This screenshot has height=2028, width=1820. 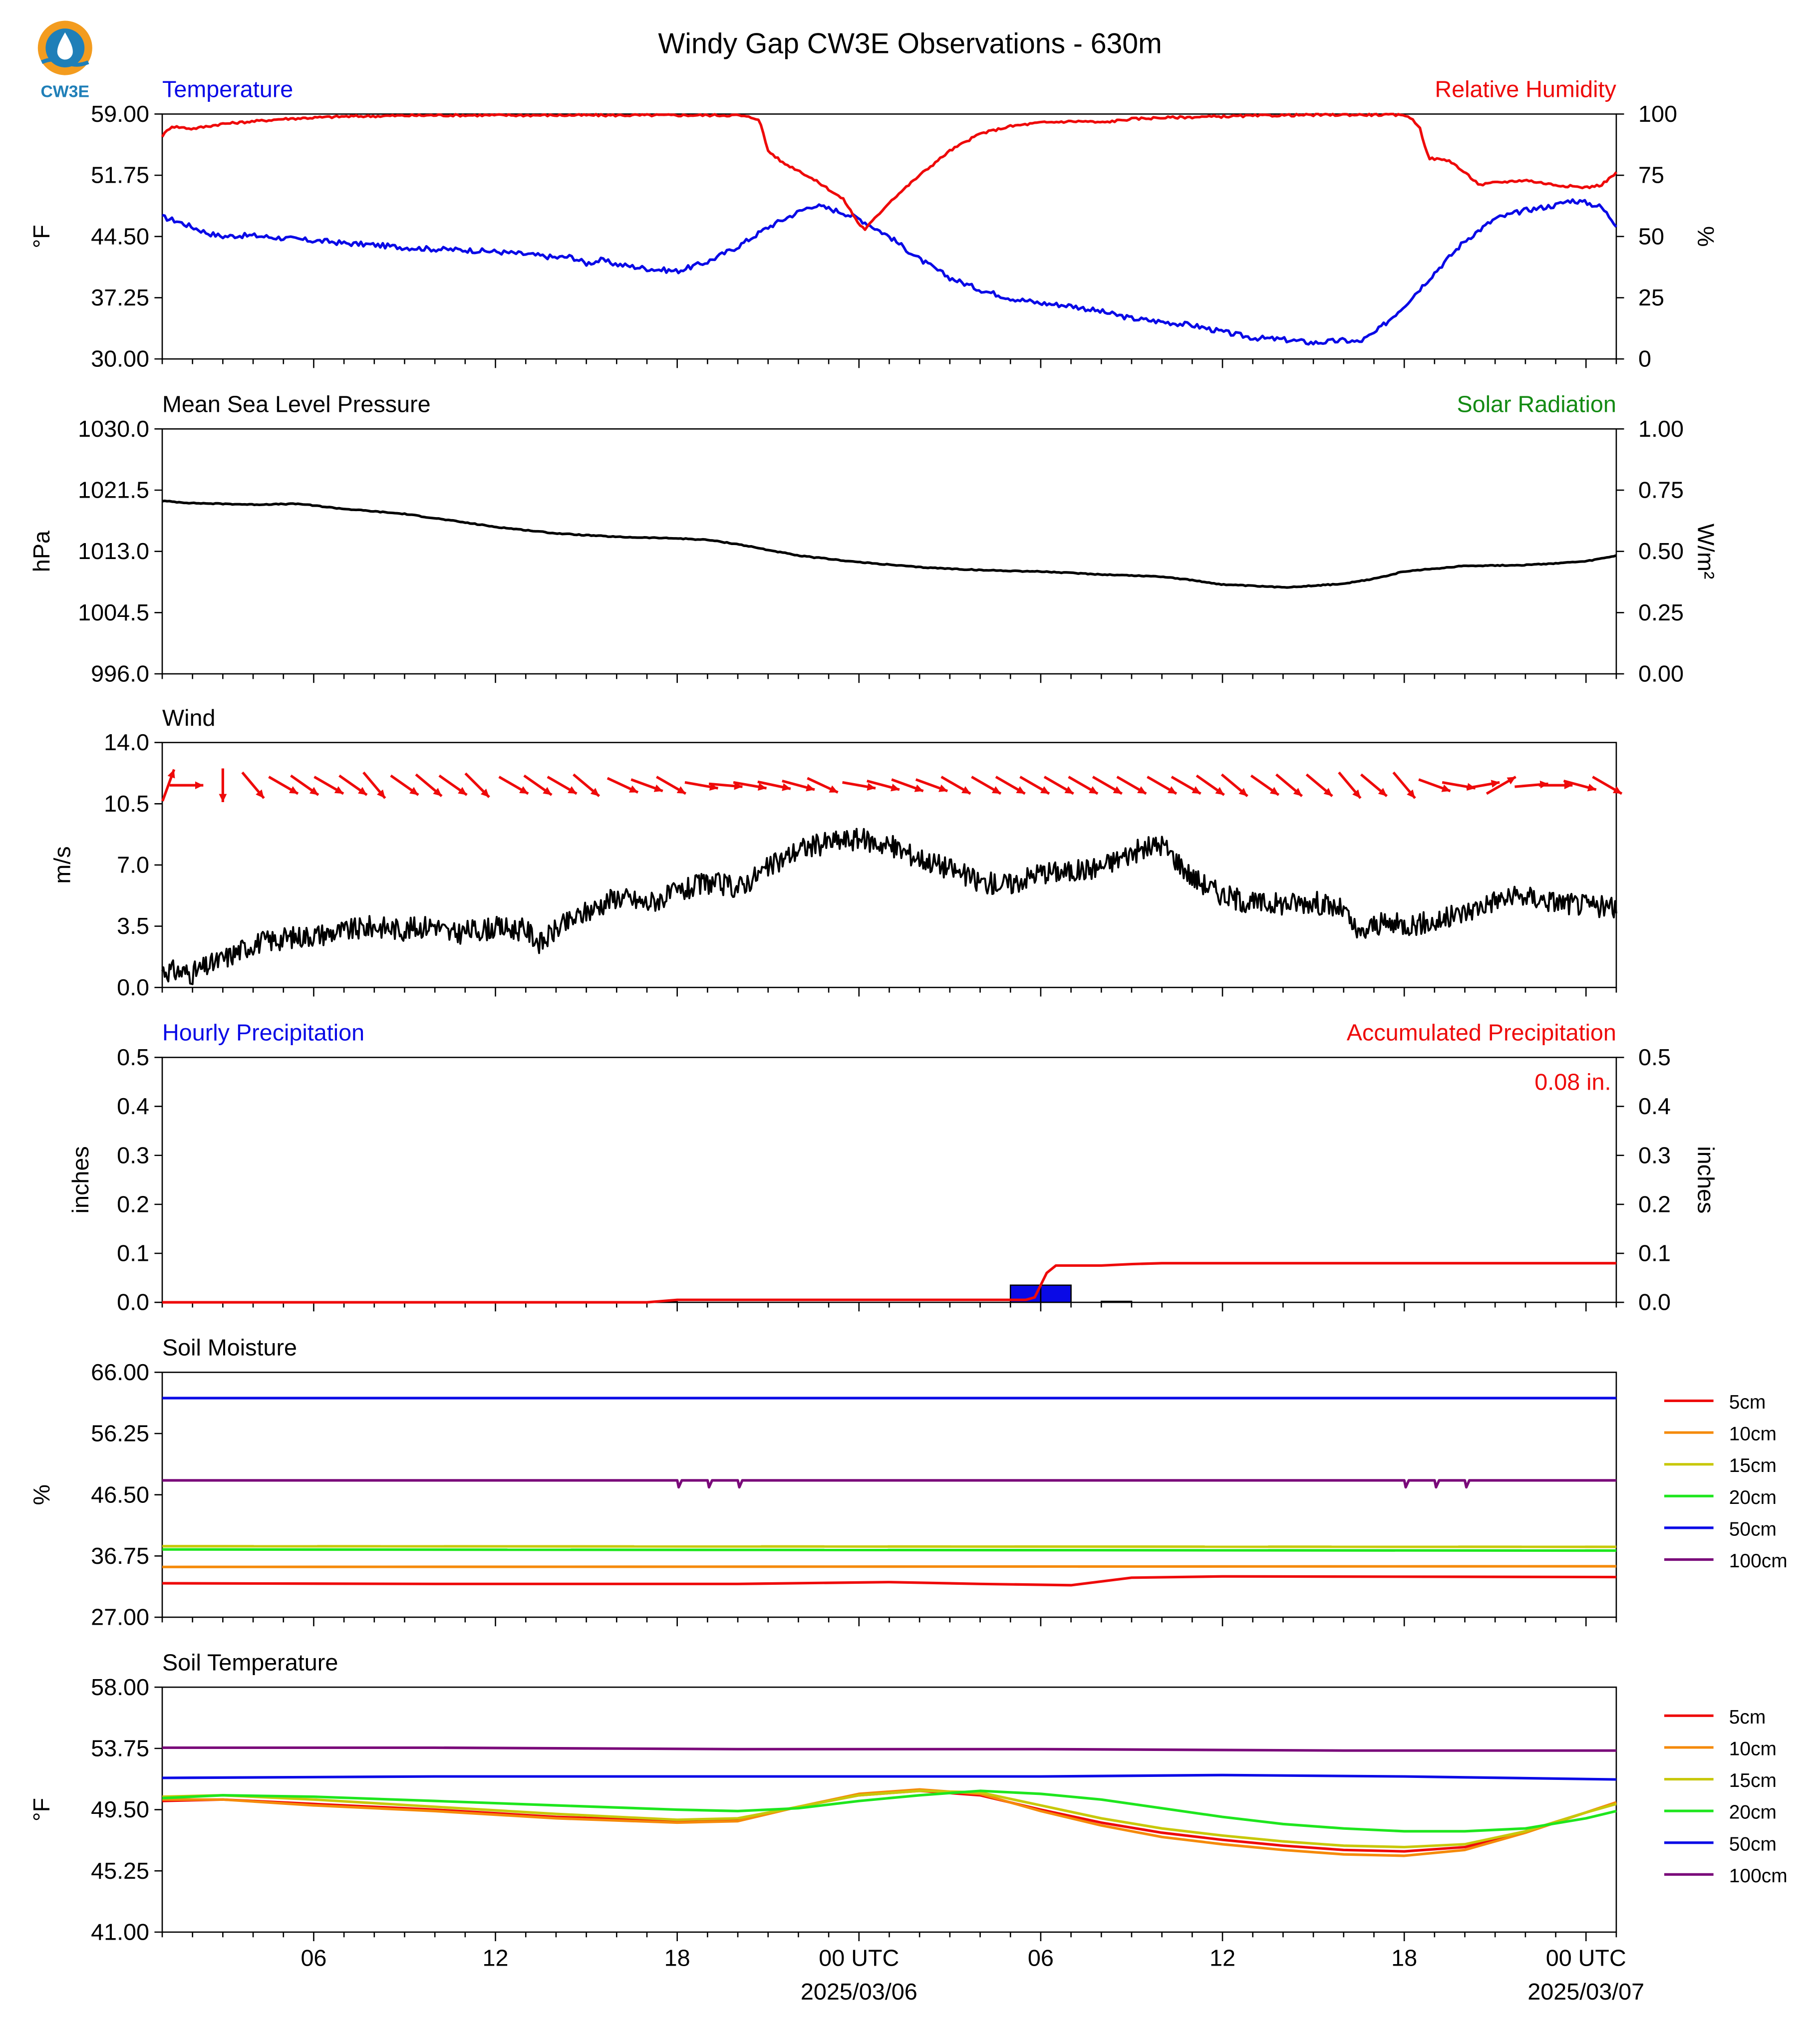 What do you see at coordinates (889, 544) in the screenshot?
I see `series-line-pressure` at bounding box center [889, 544].